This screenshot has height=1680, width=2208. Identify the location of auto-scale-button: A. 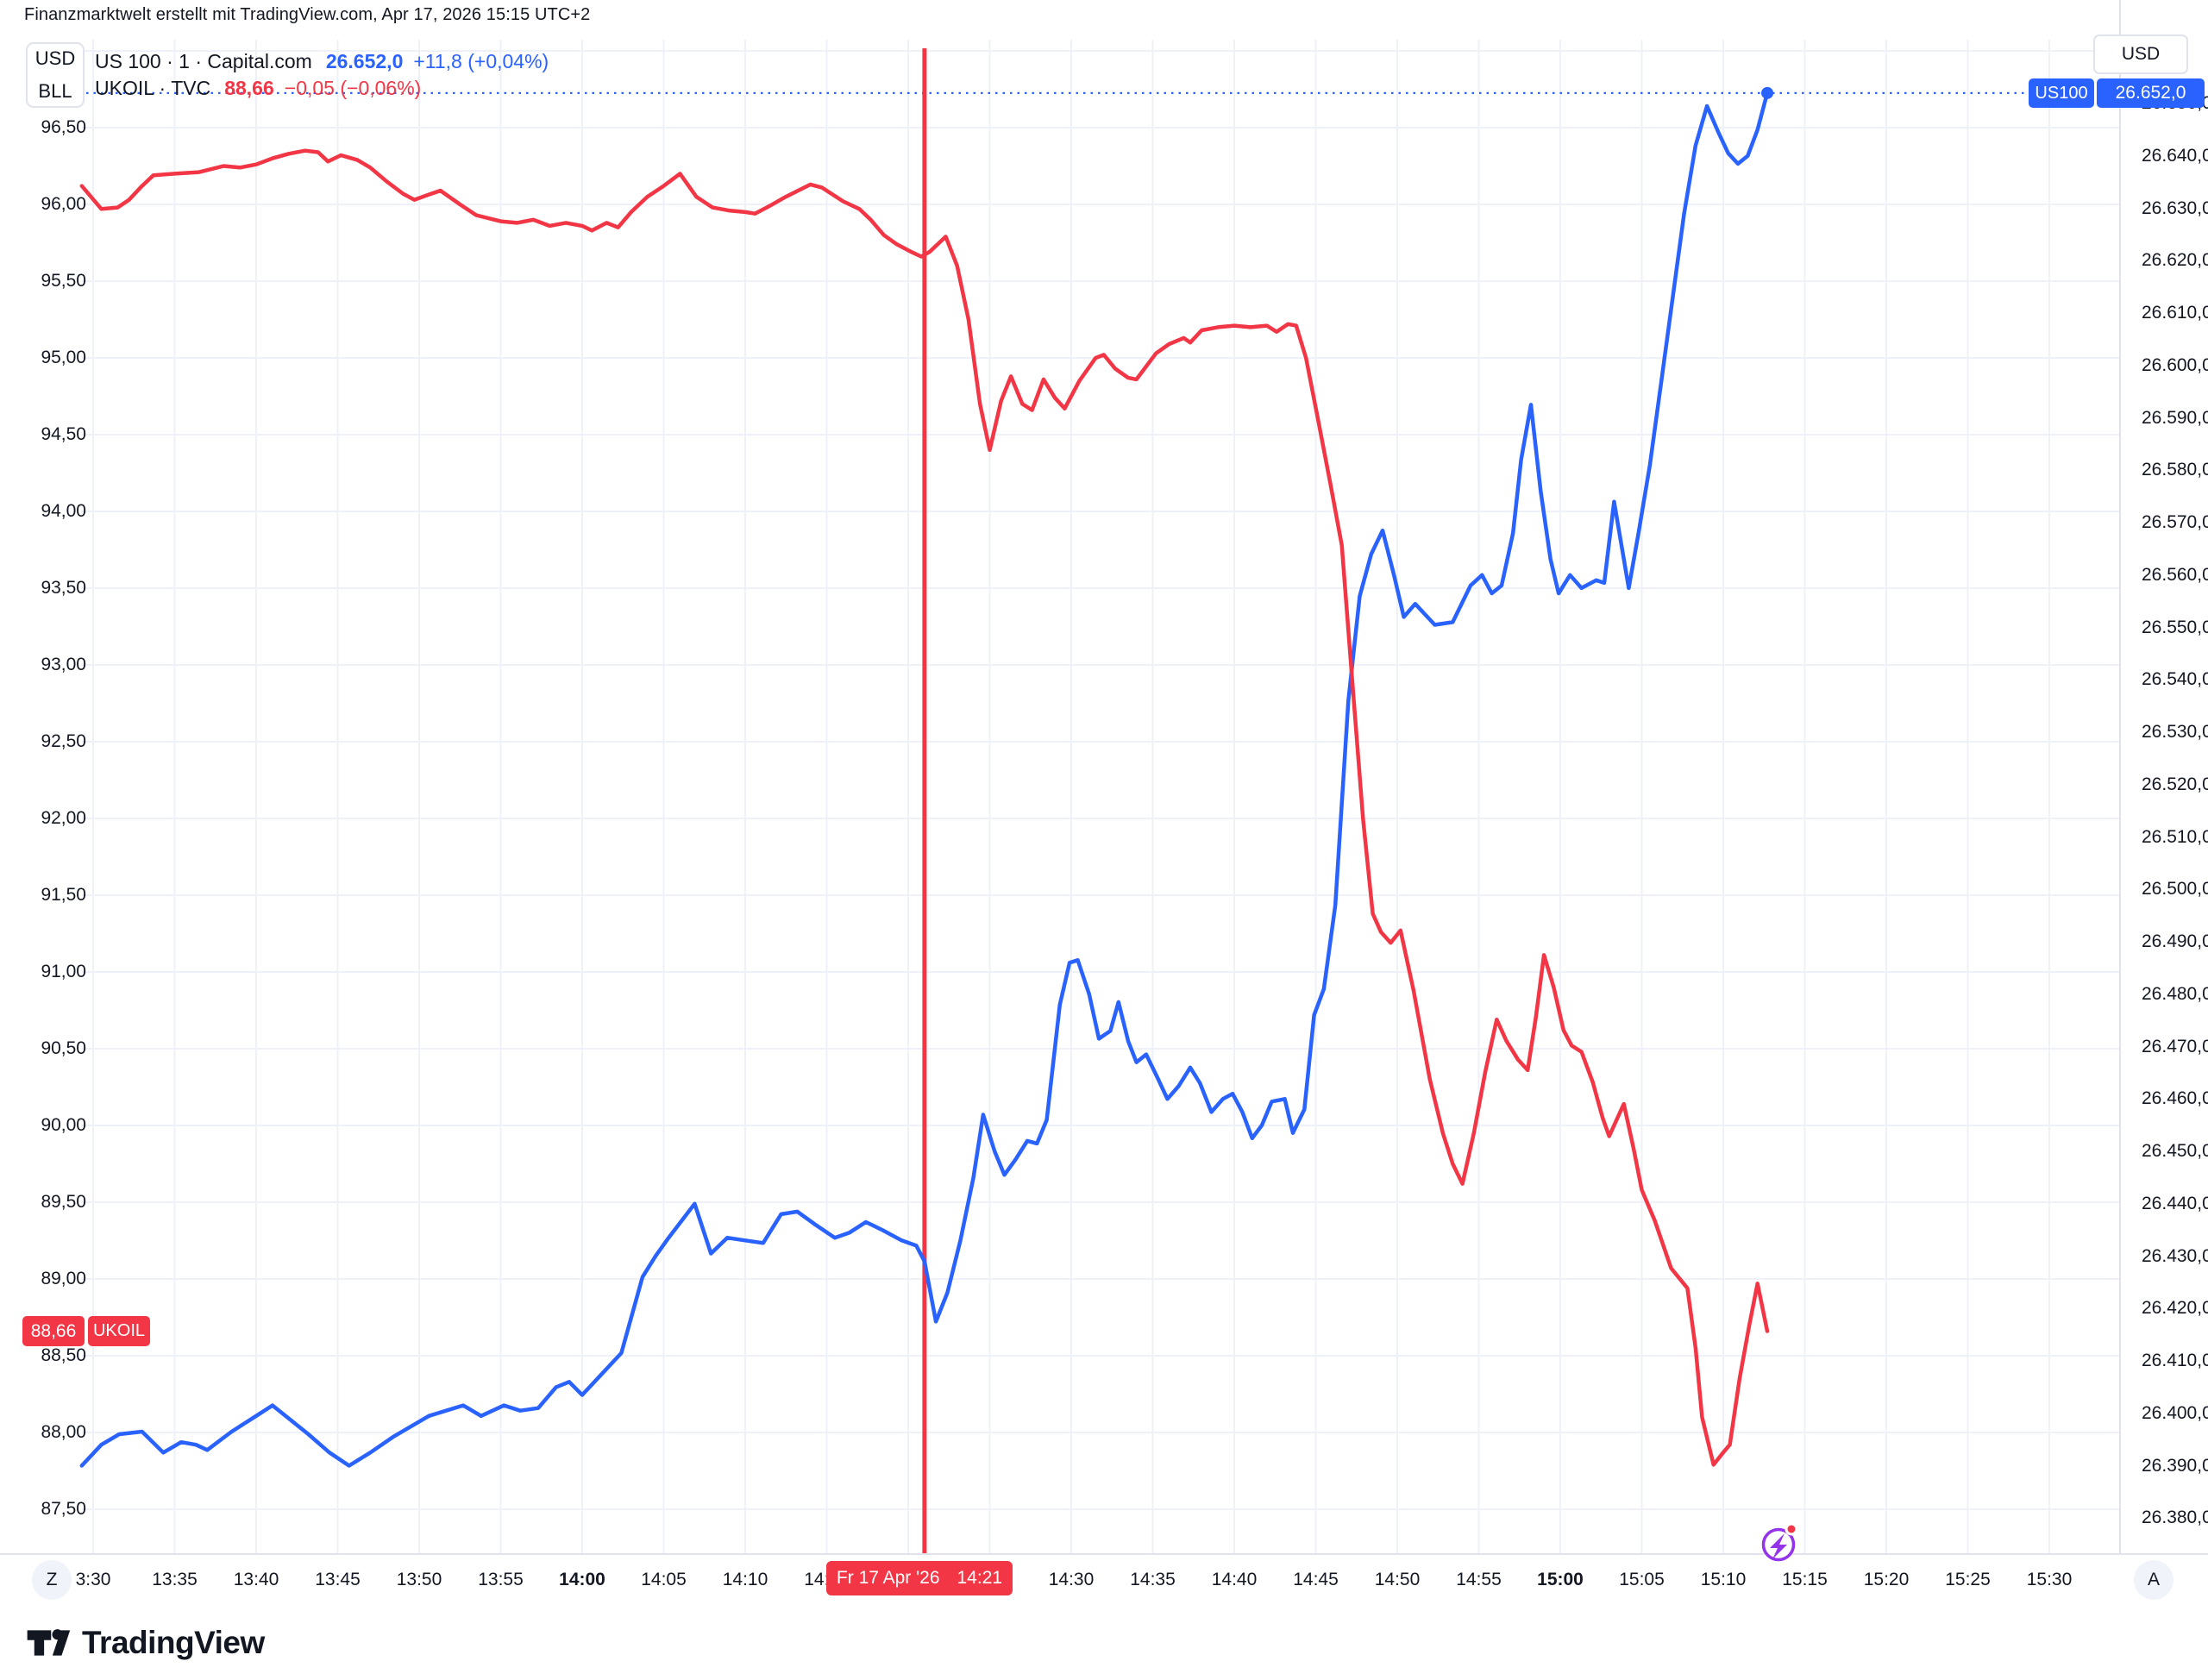
(2154, 1580).